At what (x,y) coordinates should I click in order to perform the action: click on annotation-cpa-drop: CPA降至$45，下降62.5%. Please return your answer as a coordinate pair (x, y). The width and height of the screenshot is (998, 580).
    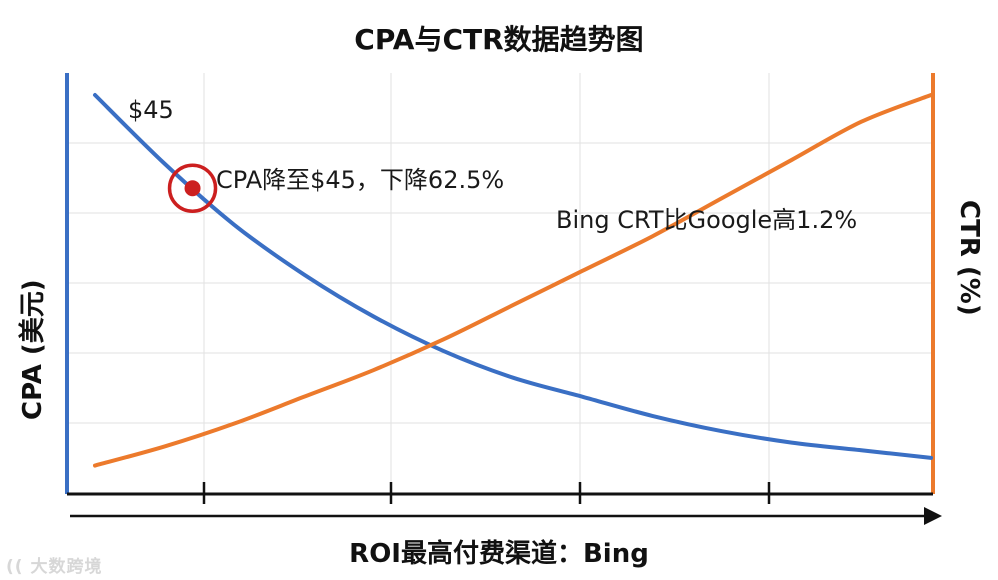
    Looking at the image, I should click on (360, 180).